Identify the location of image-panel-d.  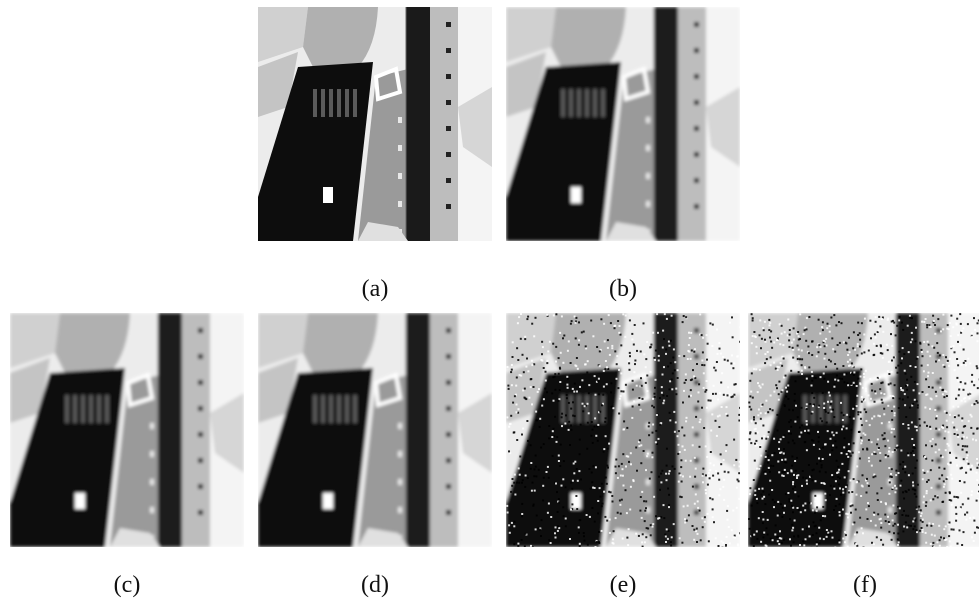
(375, 430).